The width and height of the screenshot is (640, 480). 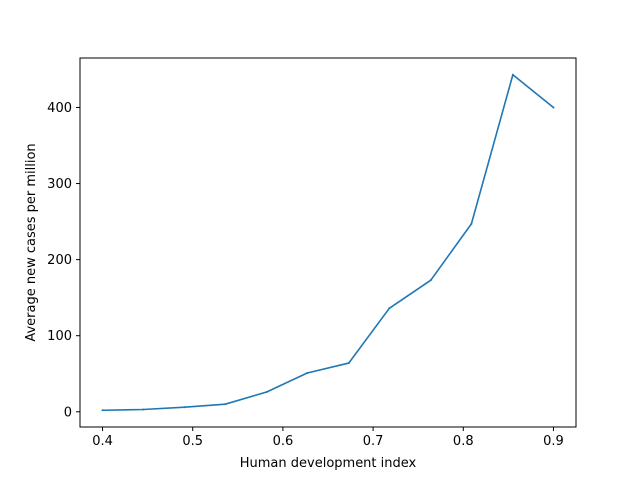 What do you see at coordinates (328, 463) in the screenshot?
I see `x-axis-title: Human development index` at bounding box center [328, 463].